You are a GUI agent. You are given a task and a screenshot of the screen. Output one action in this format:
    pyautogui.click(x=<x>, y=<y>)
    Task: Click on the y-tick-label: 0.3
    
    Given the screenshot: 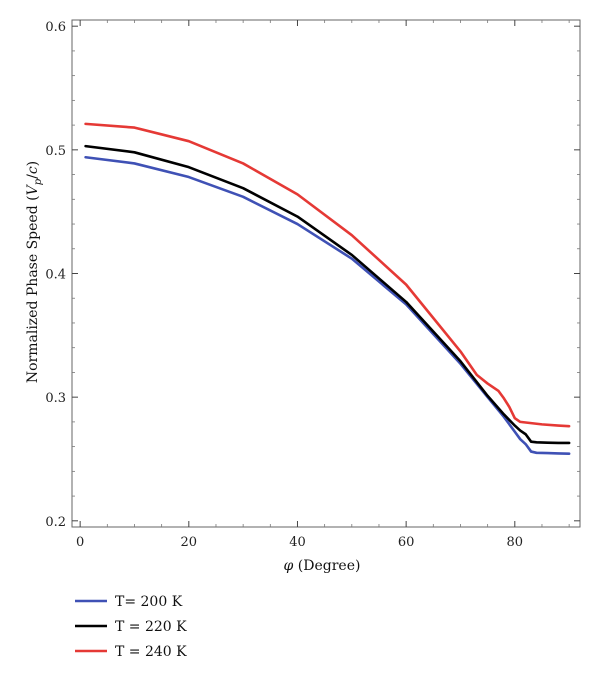 What is the action you would take?
    pyautogui.click(x=55, y=398)
    